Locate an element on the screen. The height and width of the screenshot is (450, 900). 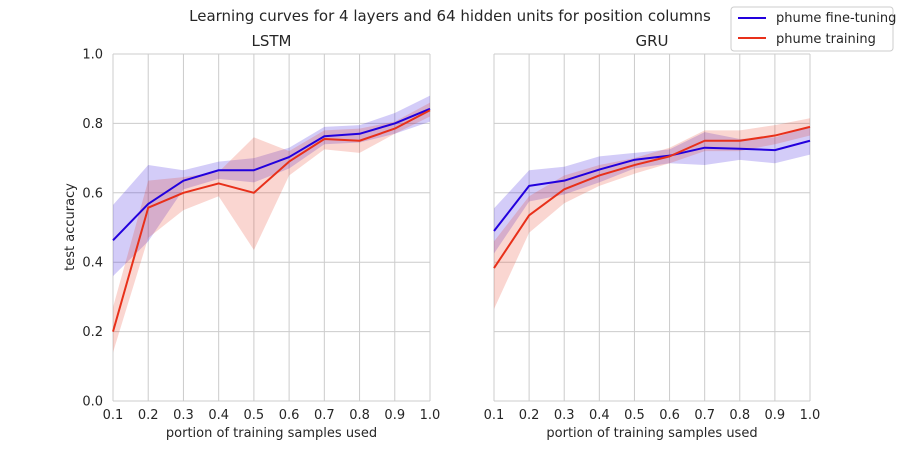
x-axis-label-lstm: portion of training samples used is located at coordinates (271, 433).